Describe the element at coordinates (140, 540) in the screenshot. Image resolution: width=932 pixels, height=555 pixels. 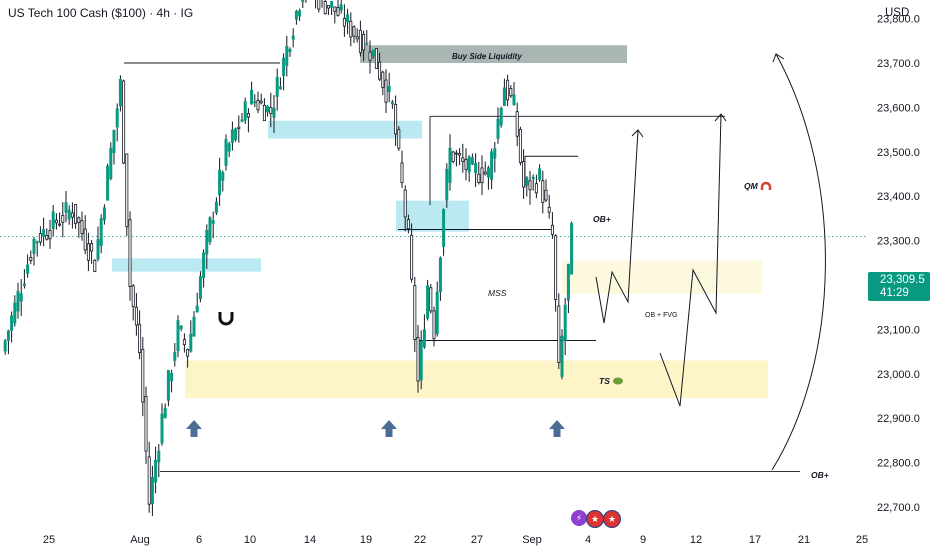
I see `x-tick-label: Aug` at that location.